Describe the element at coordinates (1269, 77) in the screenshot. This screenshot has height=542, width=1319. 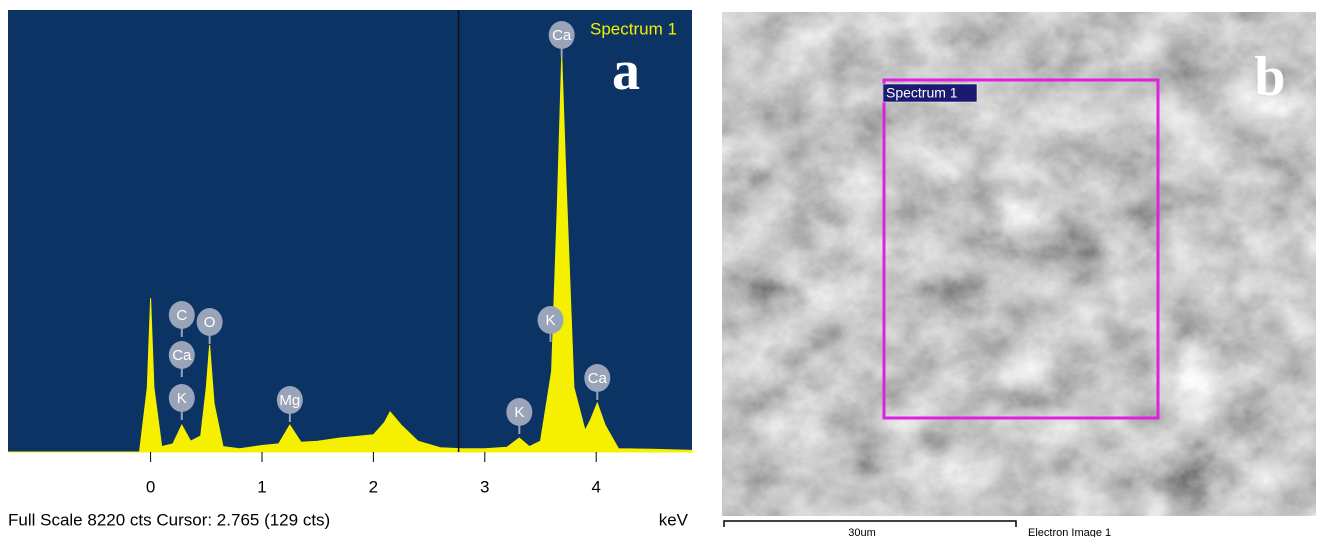
I see `panel-label: b` at that location.